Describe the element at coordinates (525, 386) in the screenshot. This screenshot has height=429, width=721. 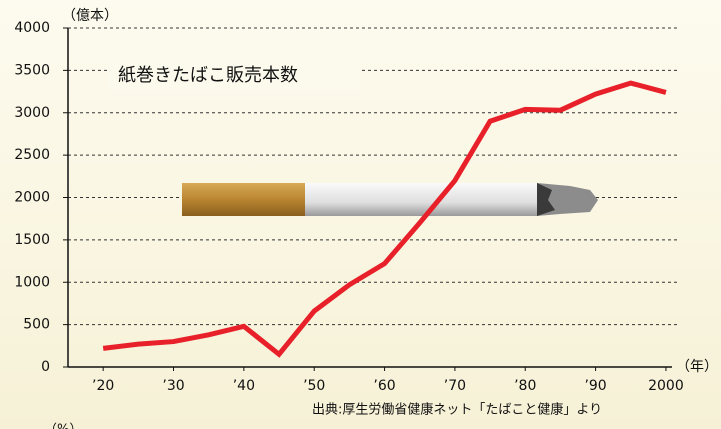
I see `x-tick-label: ’80` at that location.